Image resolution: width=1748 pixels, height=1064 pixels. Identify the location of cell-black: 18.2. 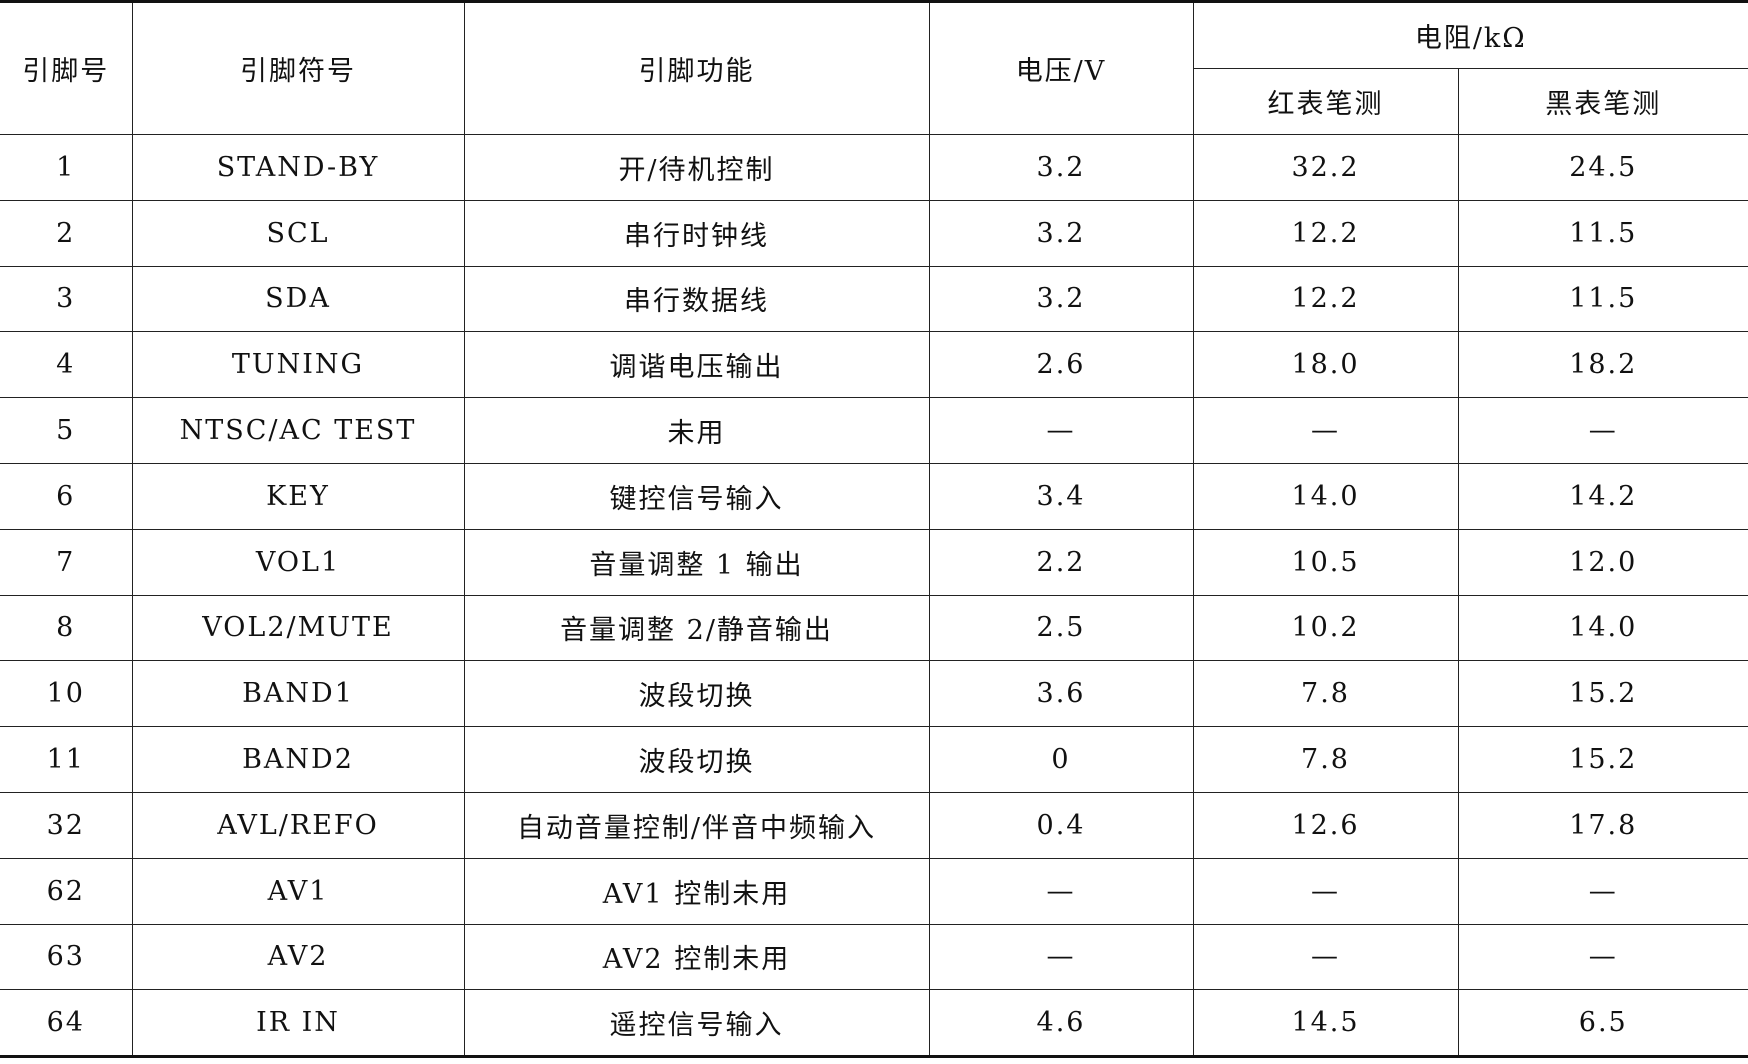
(1602, 365).